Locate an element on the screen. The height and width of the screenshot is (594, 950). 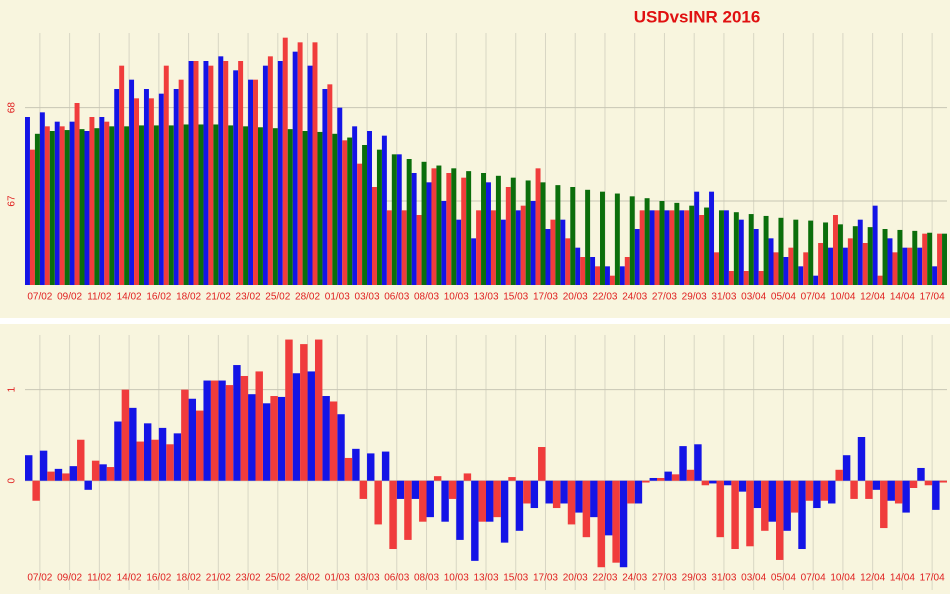
x-tick-label: 18/02 is located at coordinates (188, 578).